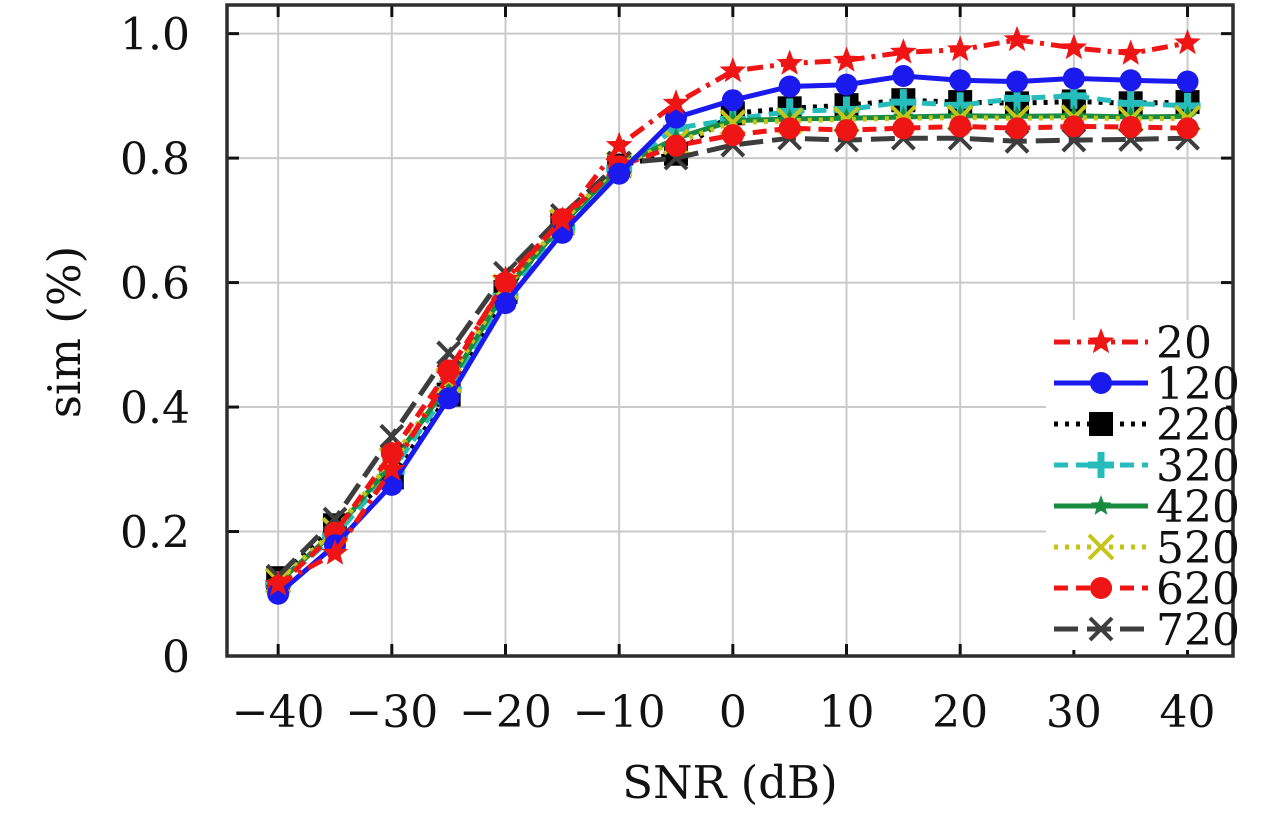 This screenshot has height=818, width=1280. Describe the element at coordinates (1147, 507) in the screenshot. I see `legend-entry-420: 420` at that location.